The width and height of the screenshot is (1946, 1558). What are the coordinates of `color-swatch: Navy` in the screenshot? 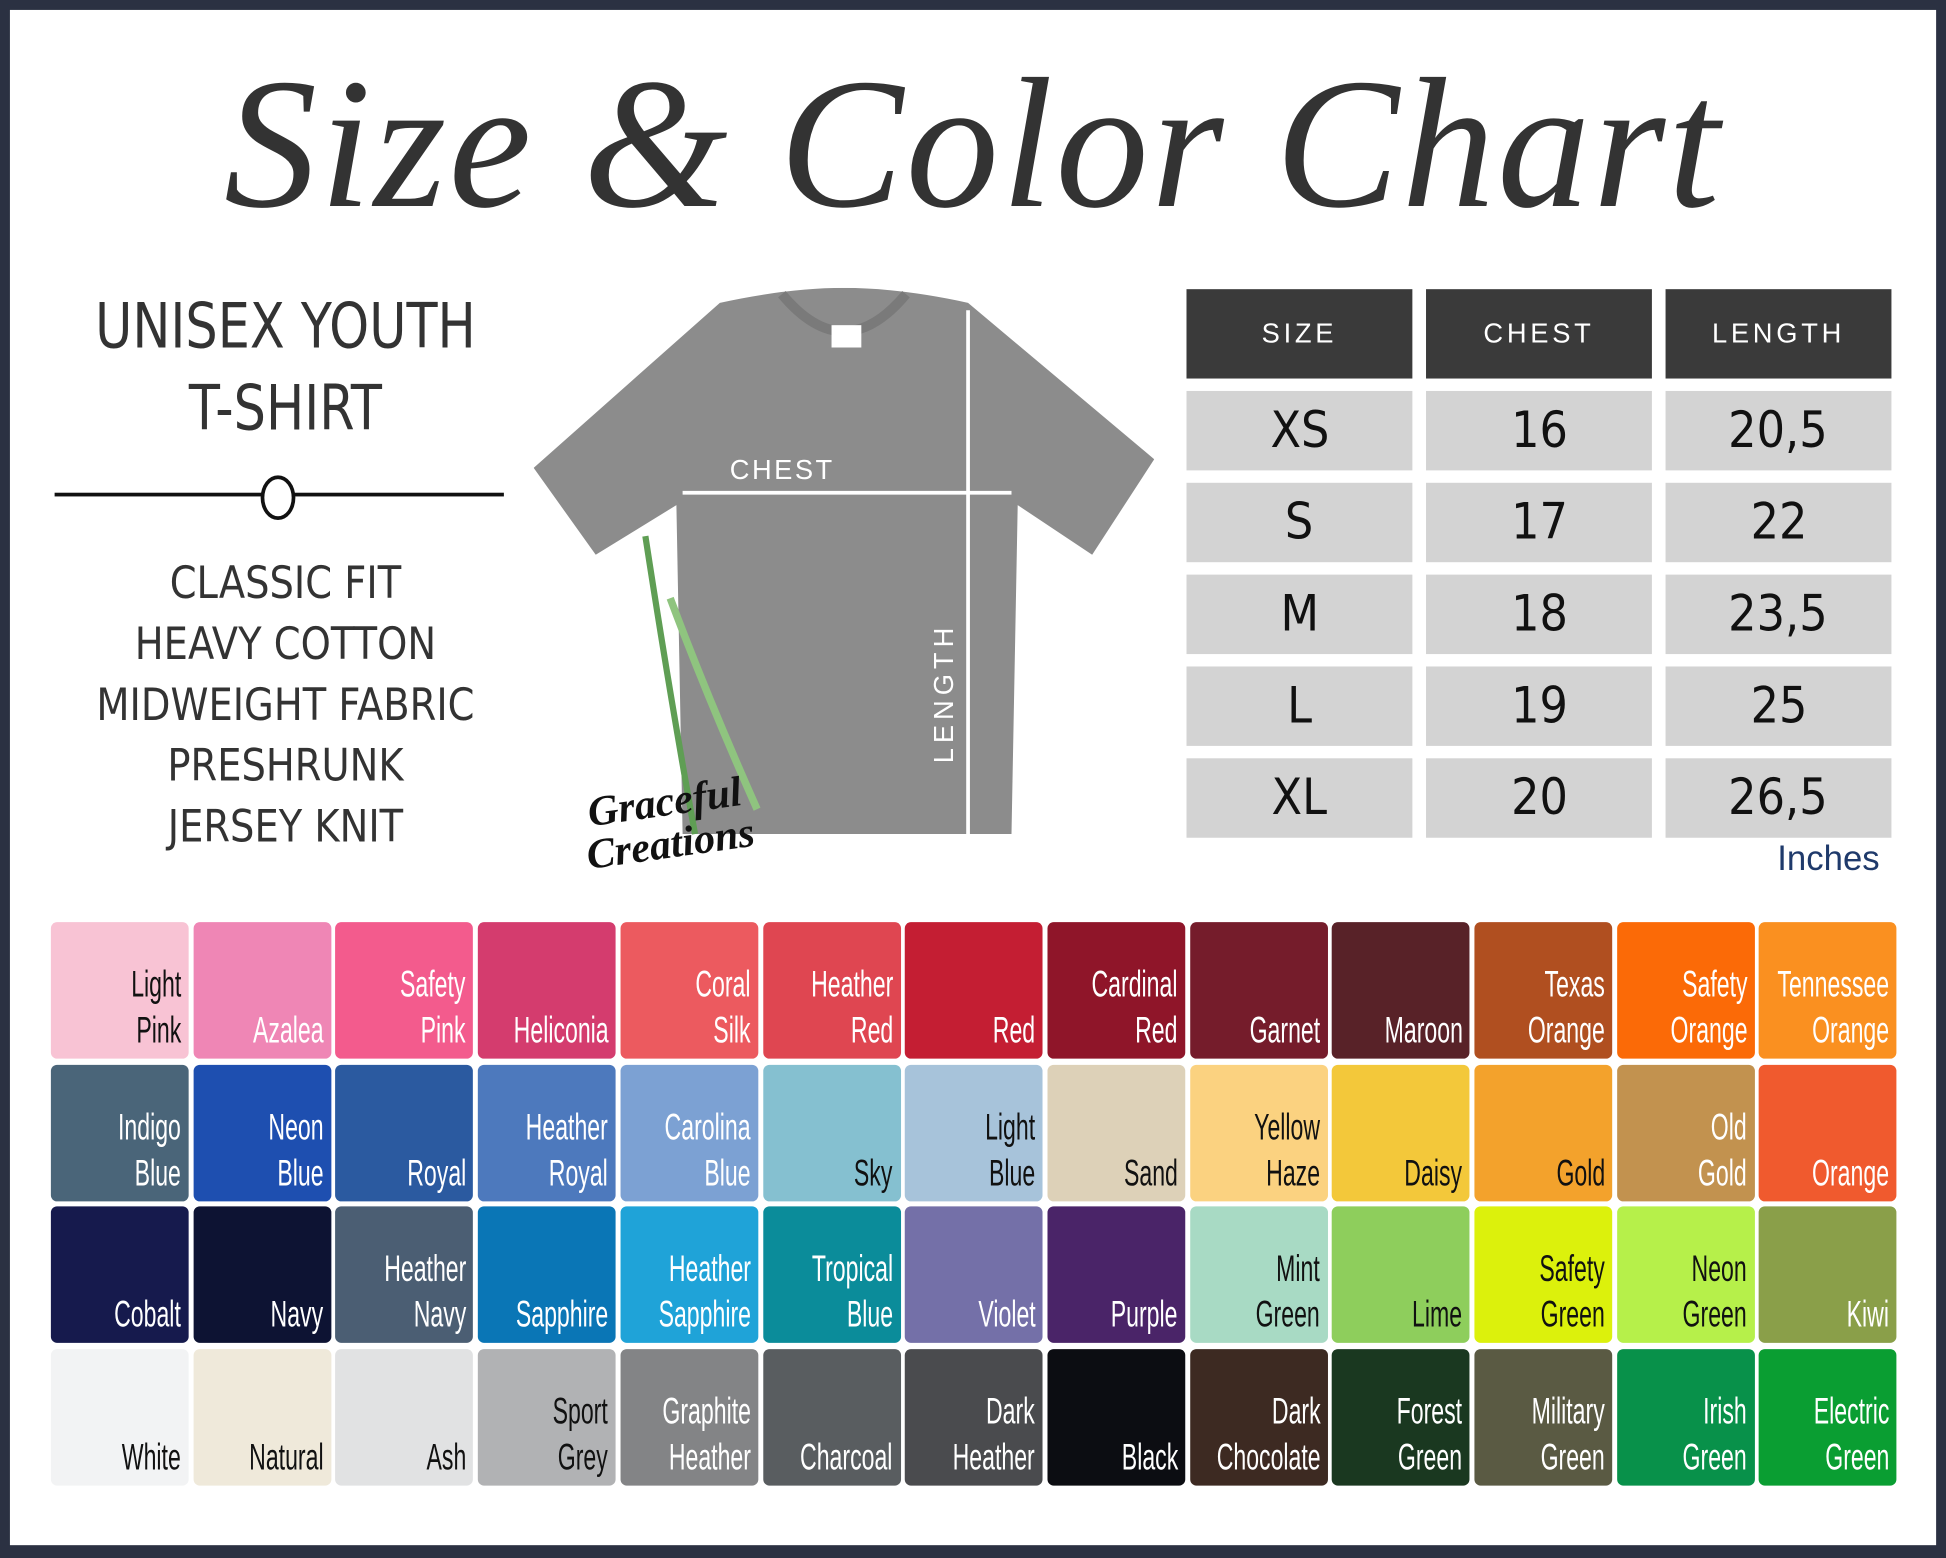 It's located at (262, 1274).